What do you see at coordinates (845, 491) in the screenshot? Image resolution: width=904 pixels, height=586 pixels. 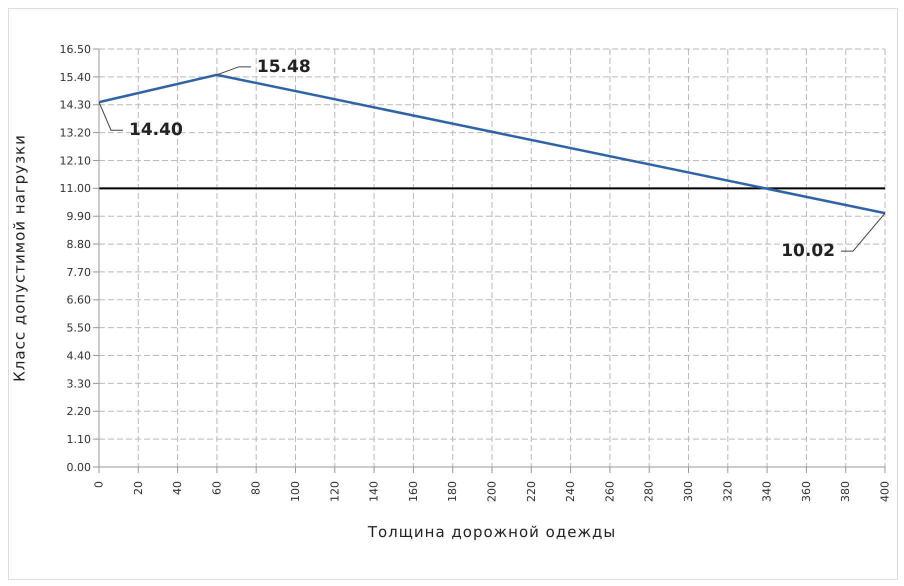 I see `x-tick-label: 380` at bounding box center [845, 491].